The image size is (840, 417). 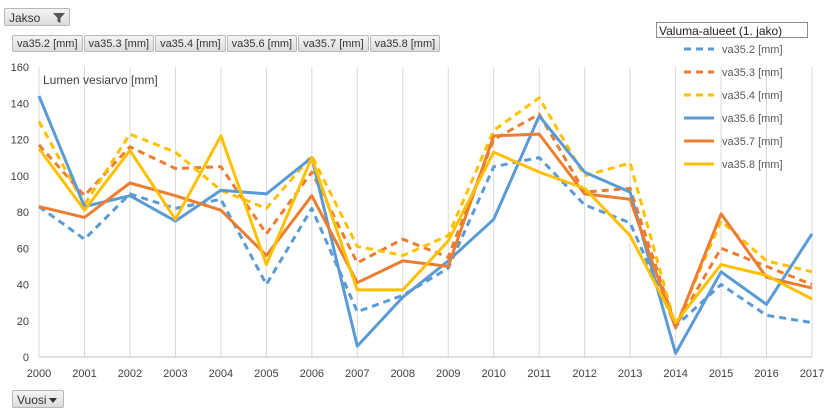 What do you see at coordinates (221, 374) in the screenshot?
I see `x-tick-label: 2004` at bounding box center [221, 374].